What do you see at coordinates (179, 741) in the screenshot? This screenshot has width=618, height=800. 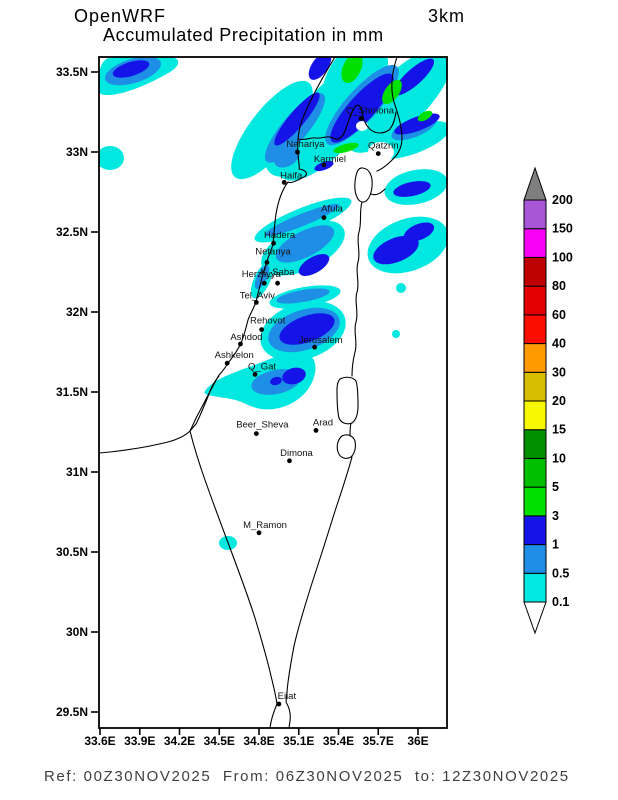 I see `lon-tick-label: 34.2E` at bounding box center [179, 741].